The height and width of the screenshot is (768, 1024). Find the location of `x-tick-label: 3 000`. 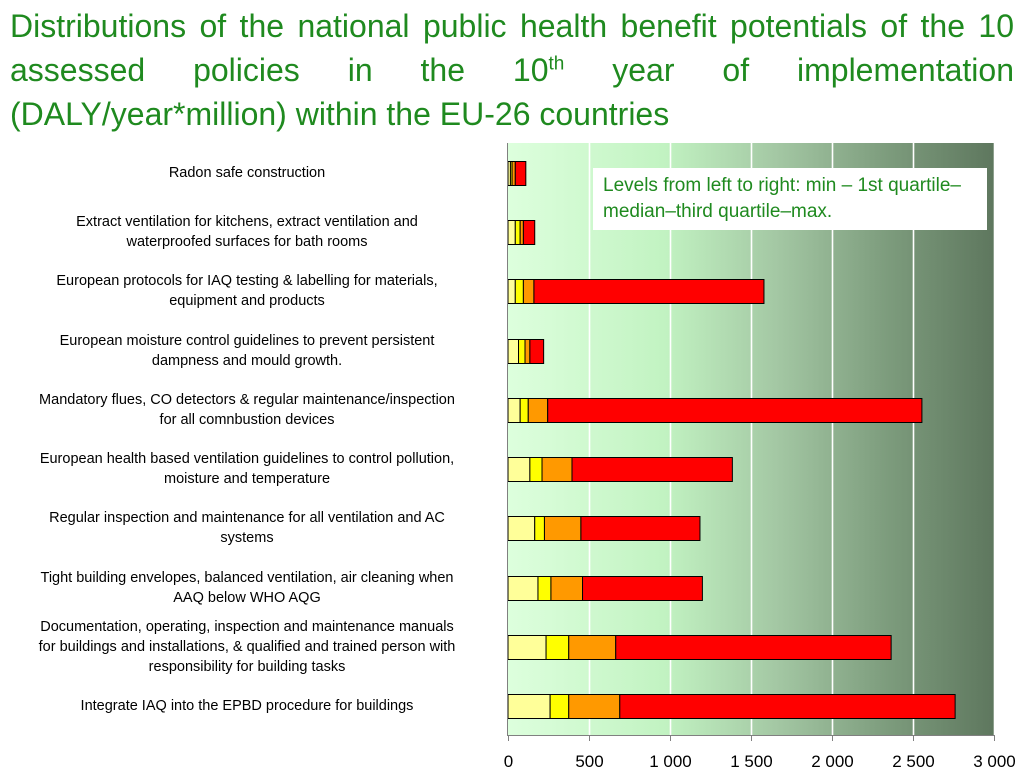

x-tick-label: 3 000 is located at coordinates (994, 760).